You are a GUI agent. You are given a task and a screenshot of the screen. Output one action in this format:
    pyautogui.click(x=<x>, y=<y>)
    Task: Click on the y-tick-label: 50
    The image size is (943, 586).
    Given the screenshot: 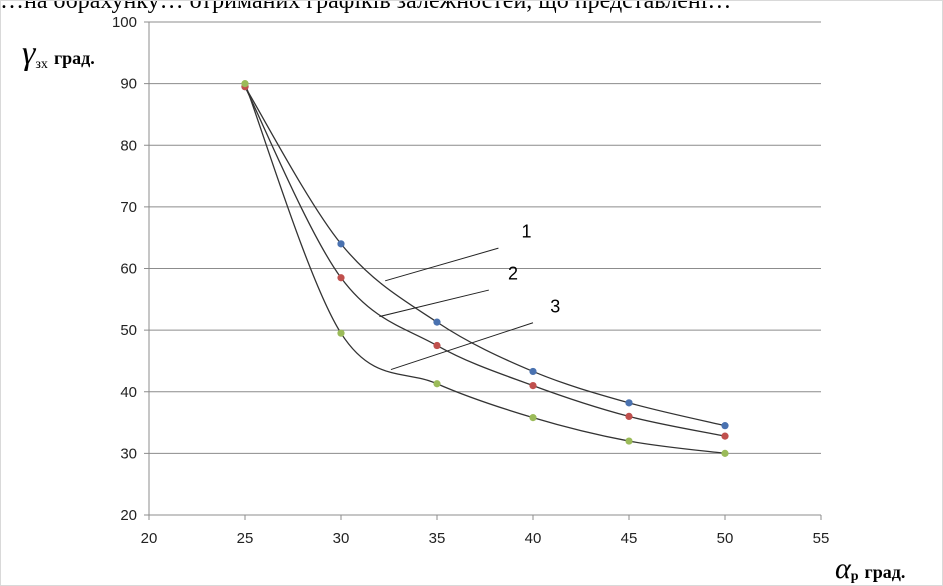 What is the action you would take?
    pyautogui.click(x=128, y=330)
    